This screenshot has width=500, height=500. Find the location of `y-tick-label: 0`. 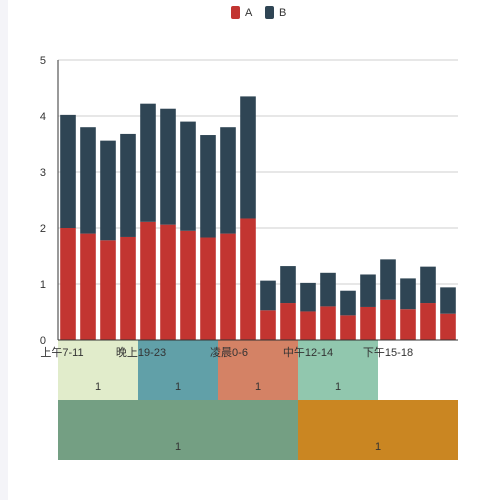

y-tick-label: 0 is located at coordinates (43, 341).